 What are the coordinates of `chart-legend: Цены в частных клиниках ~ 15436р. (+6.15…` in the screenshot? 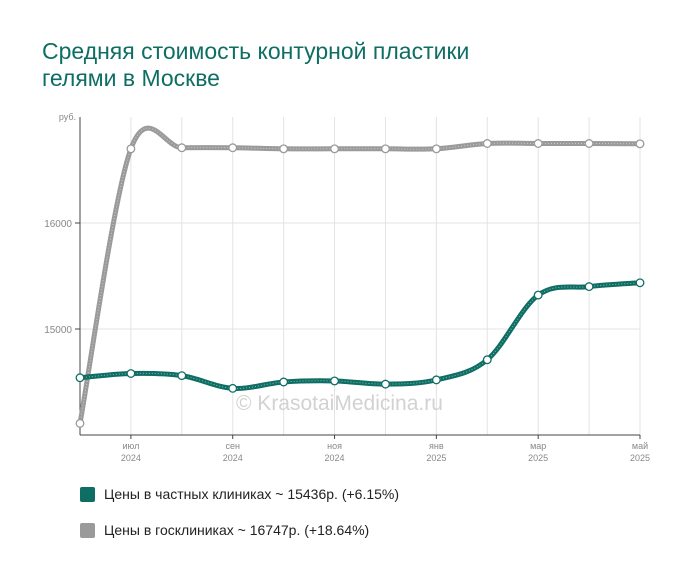 It's located at (239, 520).